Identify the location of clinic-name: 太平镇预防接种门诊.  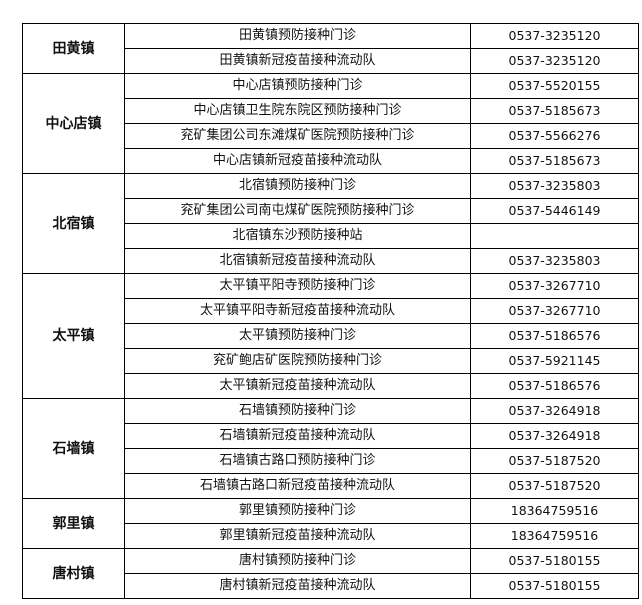
(297, 336).